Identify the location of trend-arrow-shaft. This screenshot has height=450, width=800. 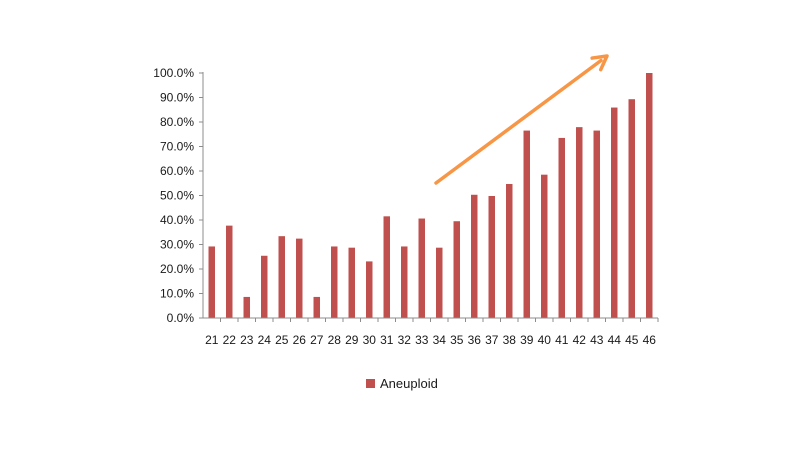
(518, 121).